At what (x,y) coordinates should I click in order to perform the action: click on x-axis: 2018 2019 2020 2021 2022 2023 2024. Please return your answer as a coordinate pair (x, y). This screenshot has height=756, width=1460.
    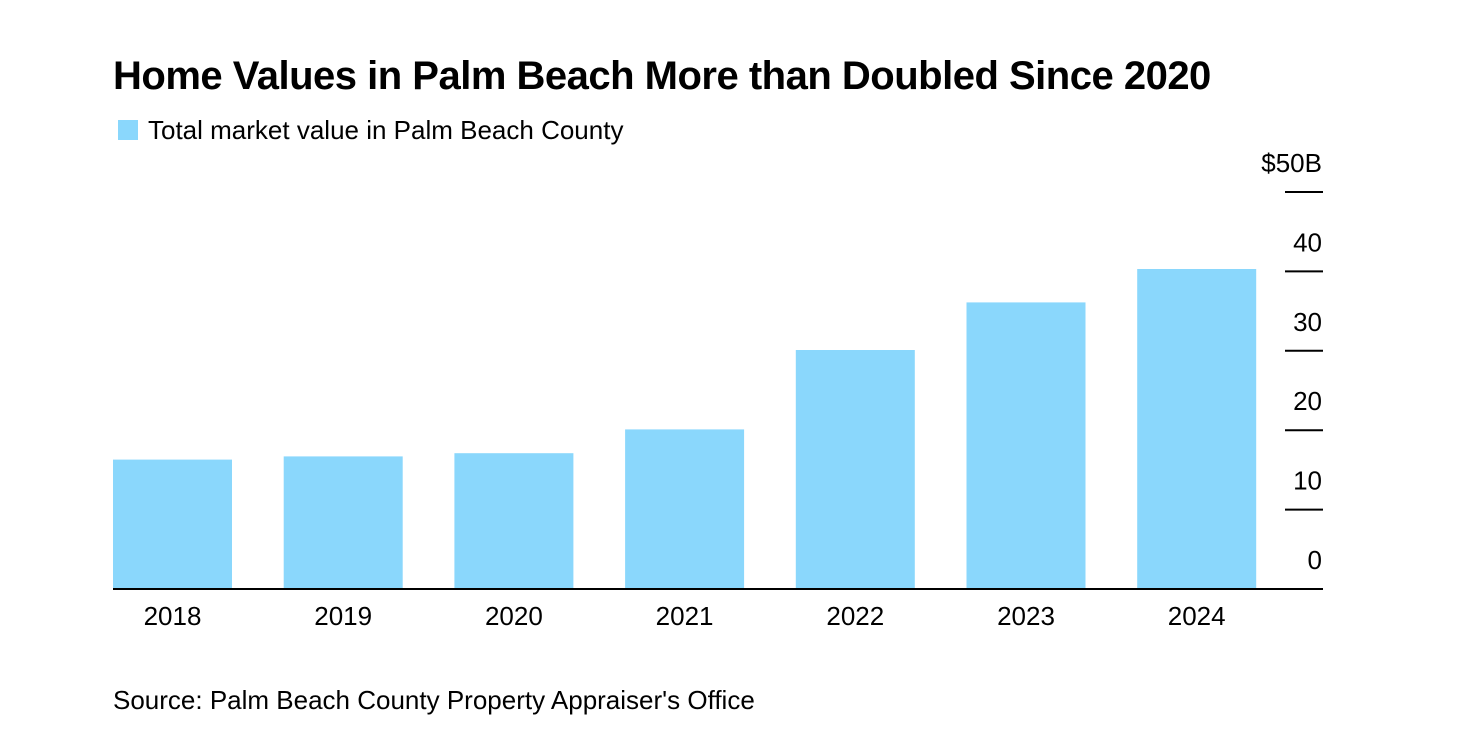
    Looking at the image, I should click on (718, 609).